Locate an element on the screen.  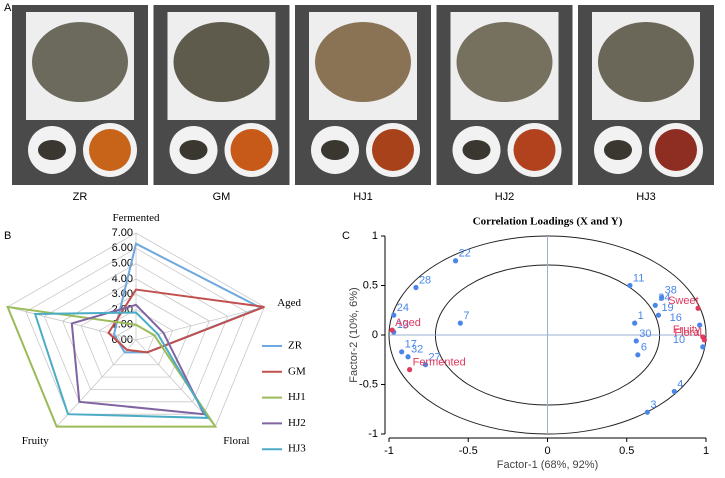
point-label: 27 is located at coordinates (434, 358).